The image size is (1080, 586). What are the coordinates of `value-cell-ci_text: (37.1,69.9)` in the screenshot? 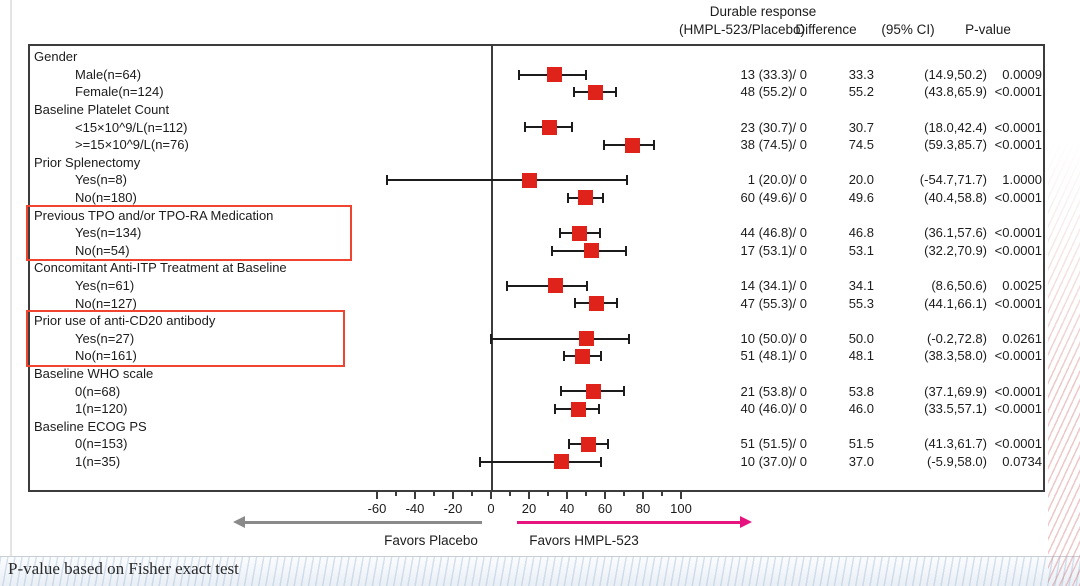 It's located at (955, 391).